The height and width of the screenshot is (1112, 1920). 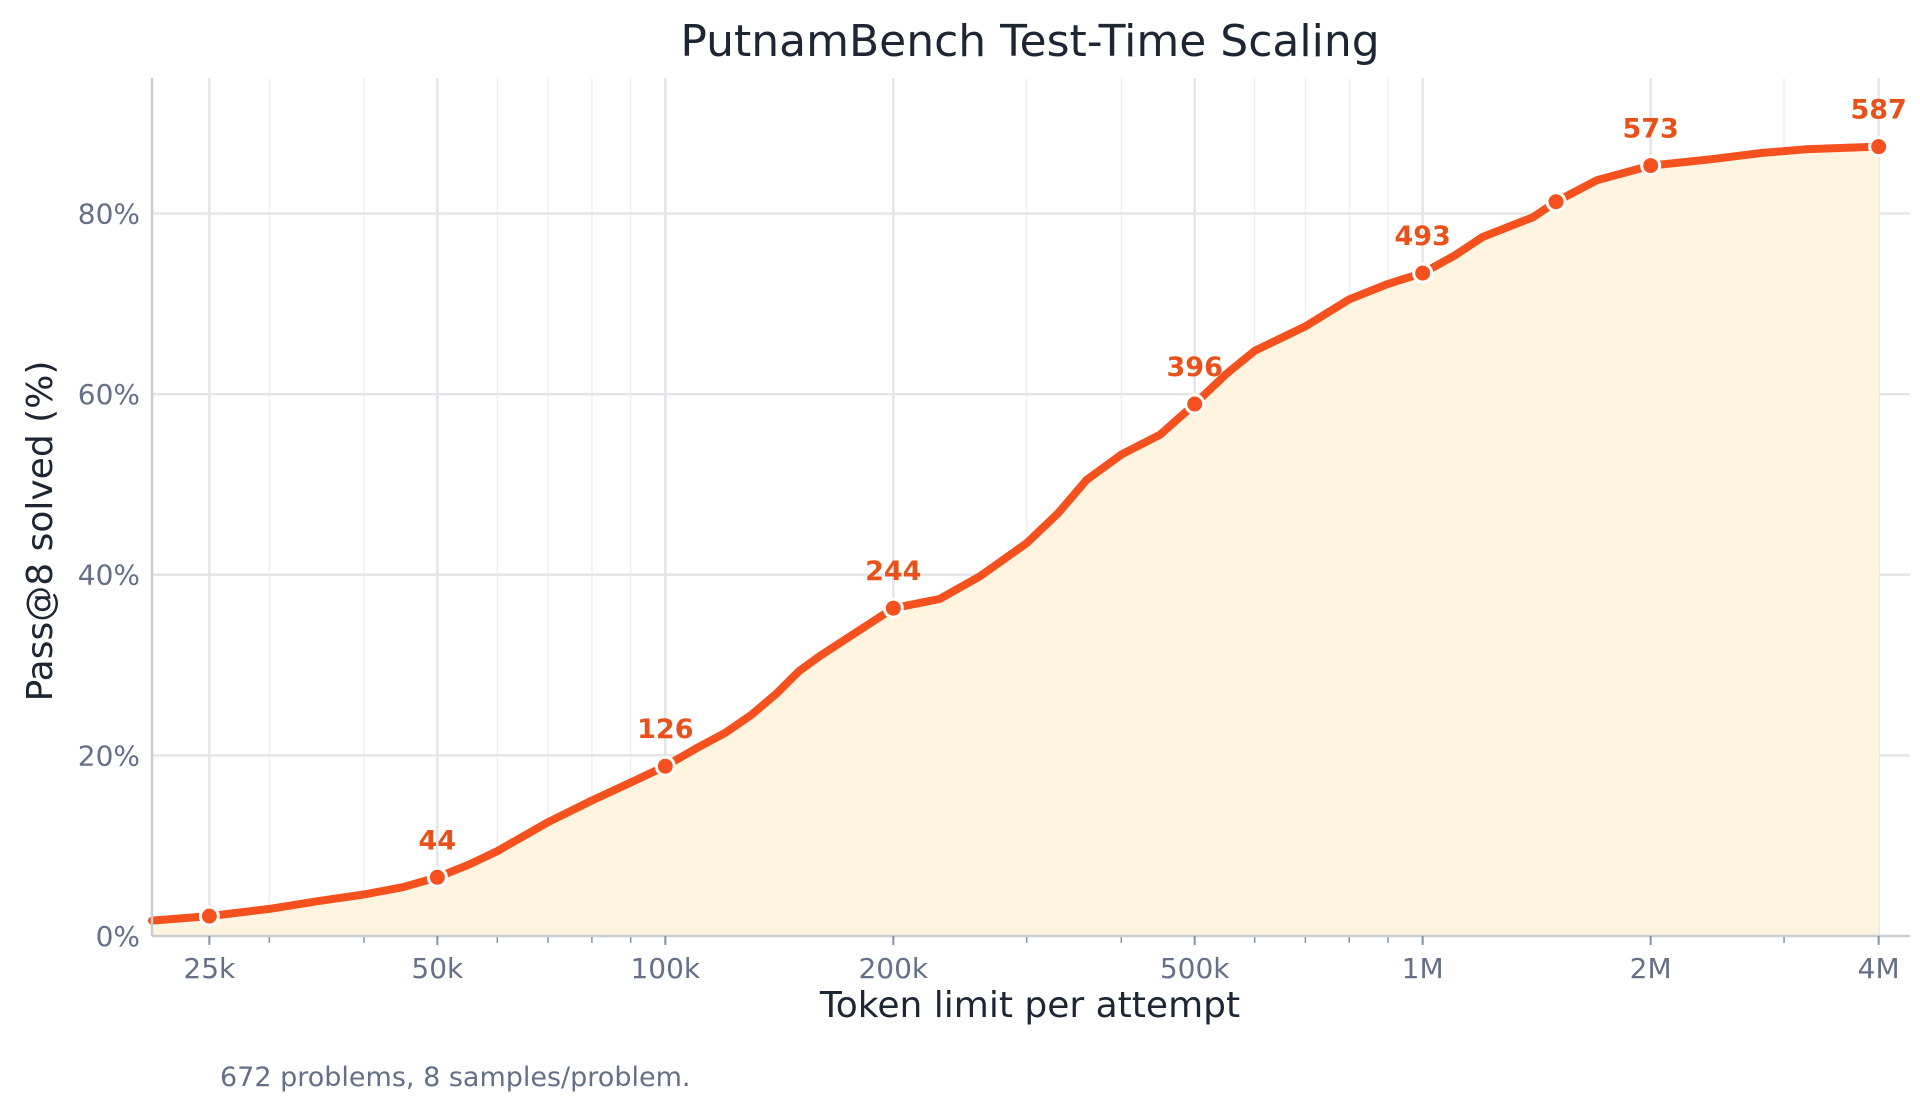 What do you see at coordinates (1195, 367) in the screenshot?
I see `data-label: 396` at bounding box center [1195, 367].